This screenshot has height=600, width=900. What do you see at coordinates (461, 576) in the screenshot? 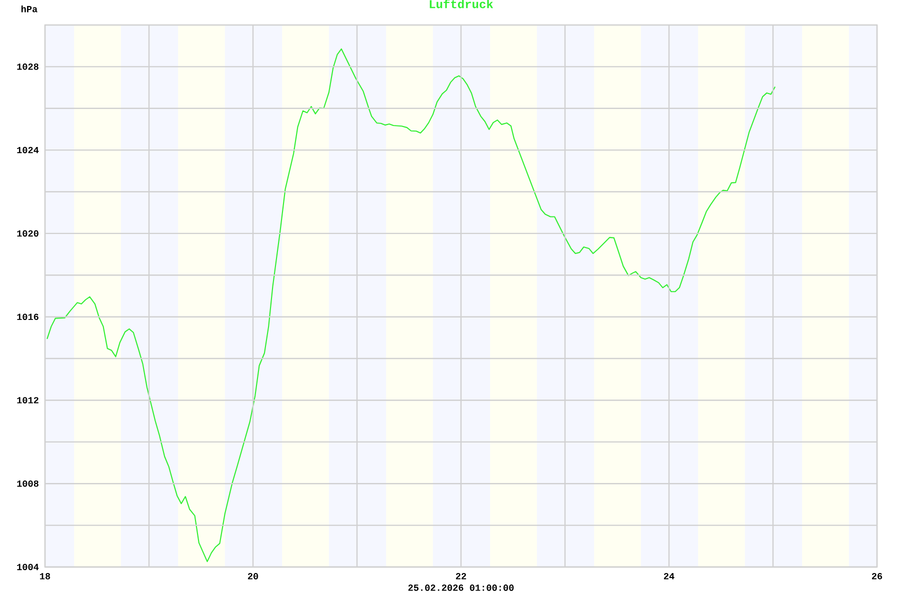
I see `x-tick-label: 22` at bounding box center [461, 576].